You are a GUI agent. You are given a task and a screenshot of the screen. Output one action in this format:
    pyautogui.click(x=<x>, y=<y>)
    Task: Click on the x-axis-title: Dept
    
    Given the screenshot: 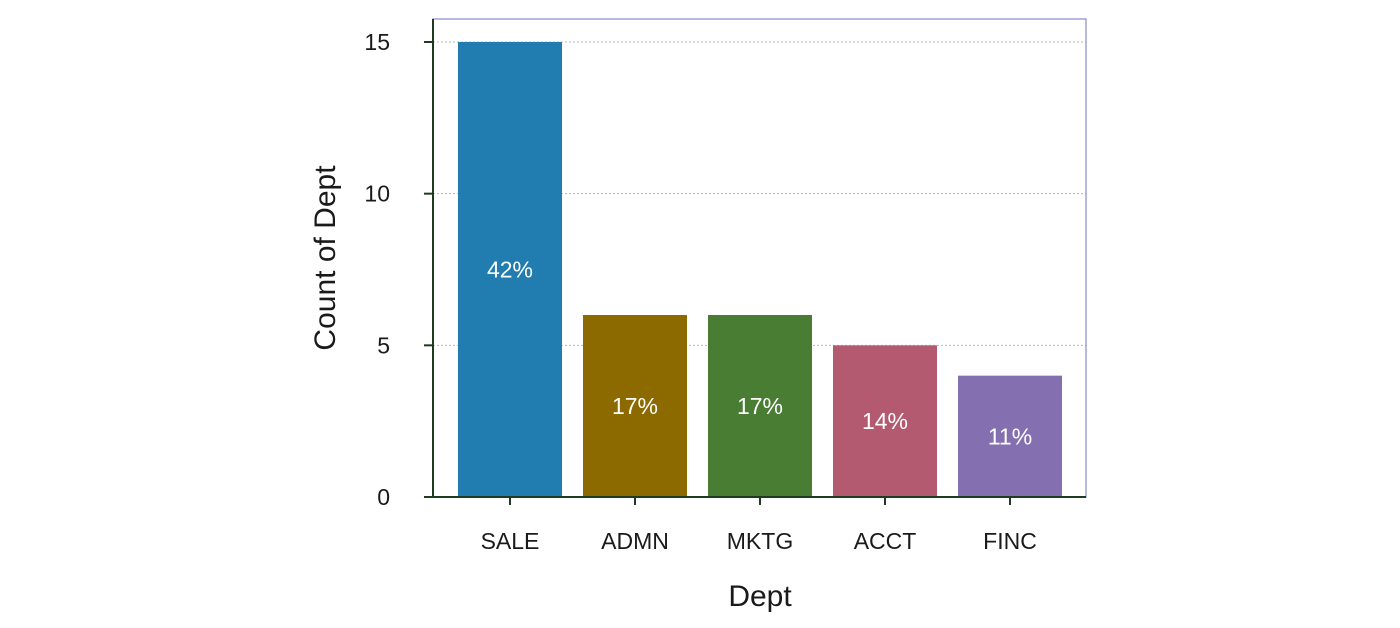 What is the action you would take?
    pyautogui.click(x=760, y=596)
    